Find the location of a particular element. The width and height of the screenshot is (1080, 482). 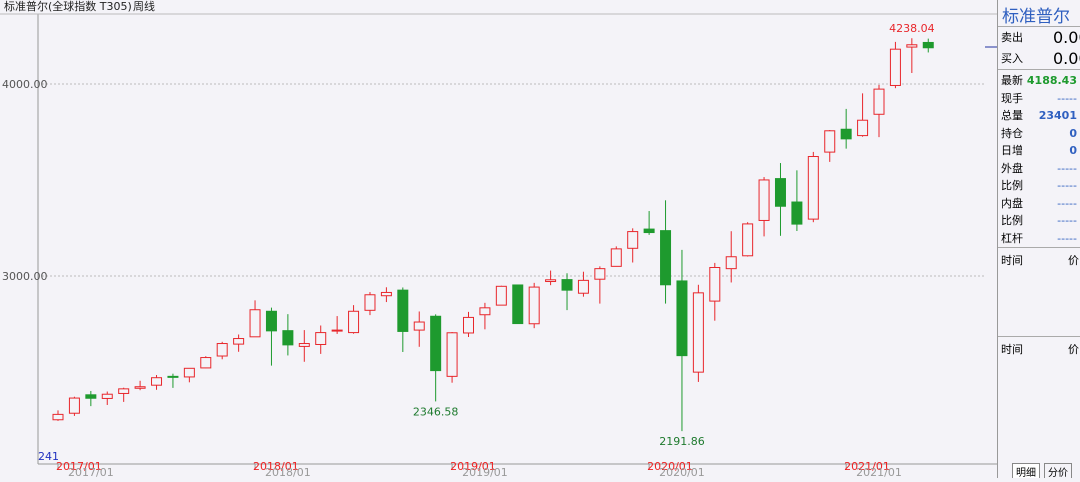

quote-name: 标准普尔 is located at coordinates (1039, 13).